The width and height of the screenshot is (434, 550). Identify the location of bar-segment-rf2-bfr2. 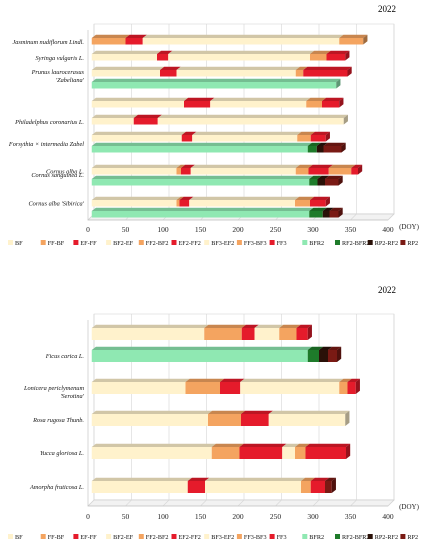
(315, 180).